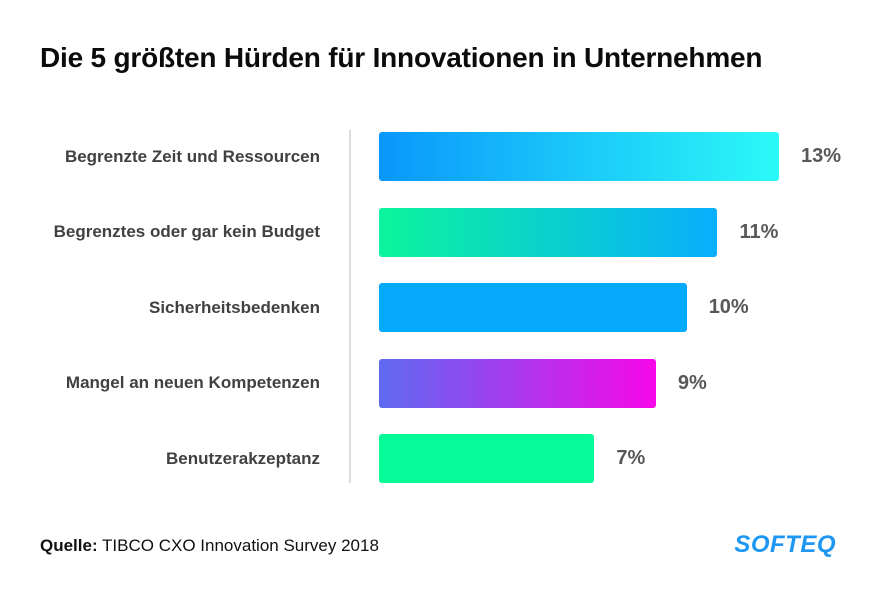  I want to click on chart-row: Mangel an neuen Kompetenzen 9%, so click(440, 383).